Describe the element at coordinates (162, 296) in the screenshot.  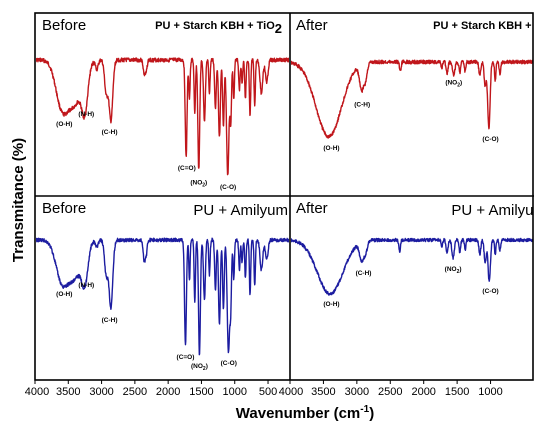
I see `spectrum-line-bl` at that location.